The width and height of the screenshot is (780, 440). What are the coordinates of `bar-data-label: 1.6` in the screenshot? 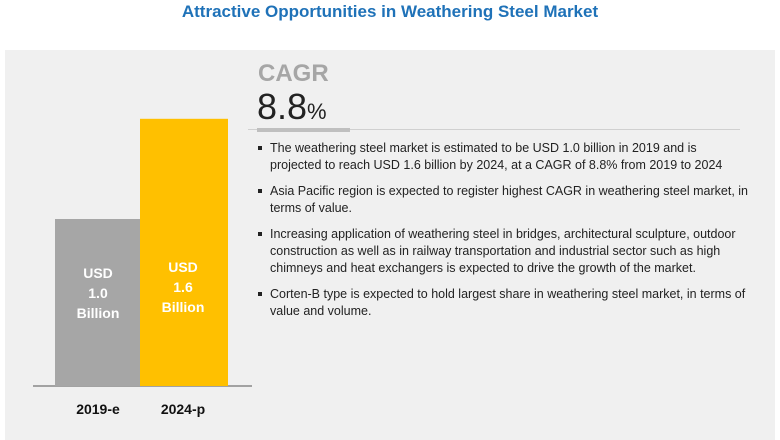 It's located at (183, 287).